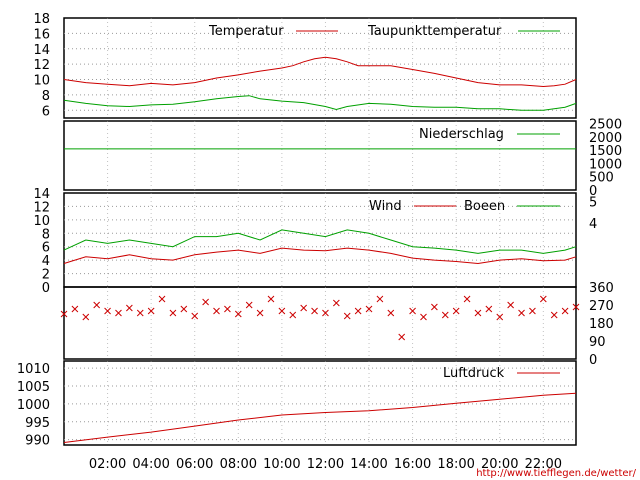 The height and width of the screenshot is (480, 640). What do you see at coordinates (281, 464) in the screenshot?
I see `x-axis-hour-label: 10:00` at bounding box center [281, 464].